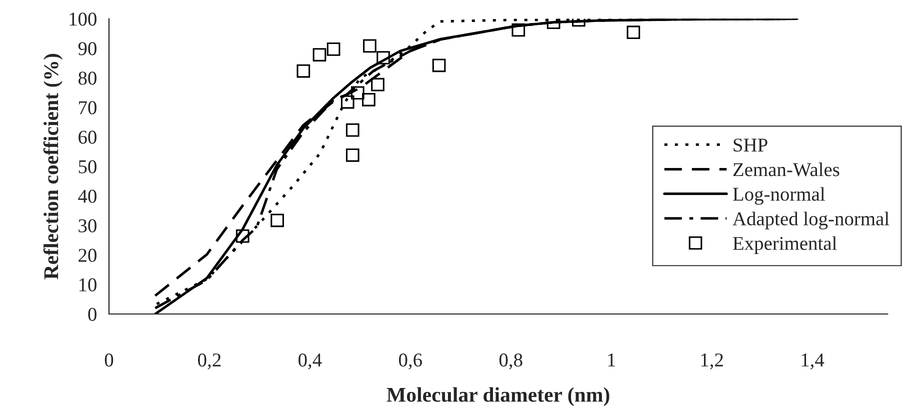  I want to click on legend-label: Adapted log-normal, so click(811, 221).